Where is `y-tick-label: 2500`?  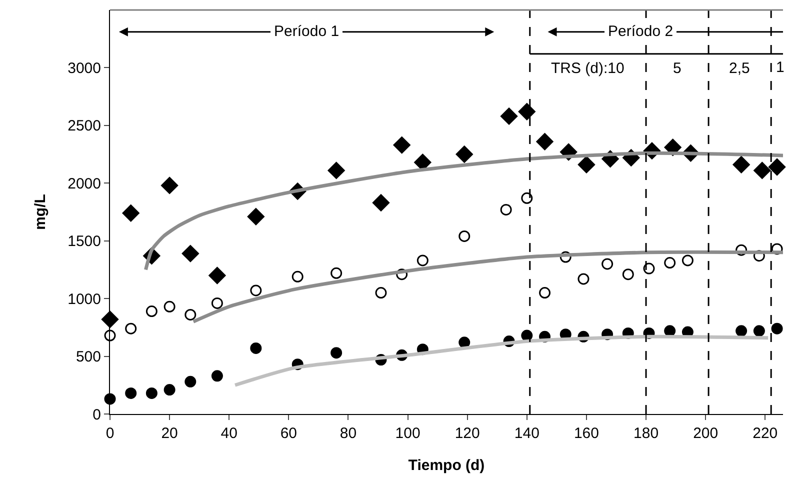
y-tick-label: 2500 is located at coordinates (84, 126).